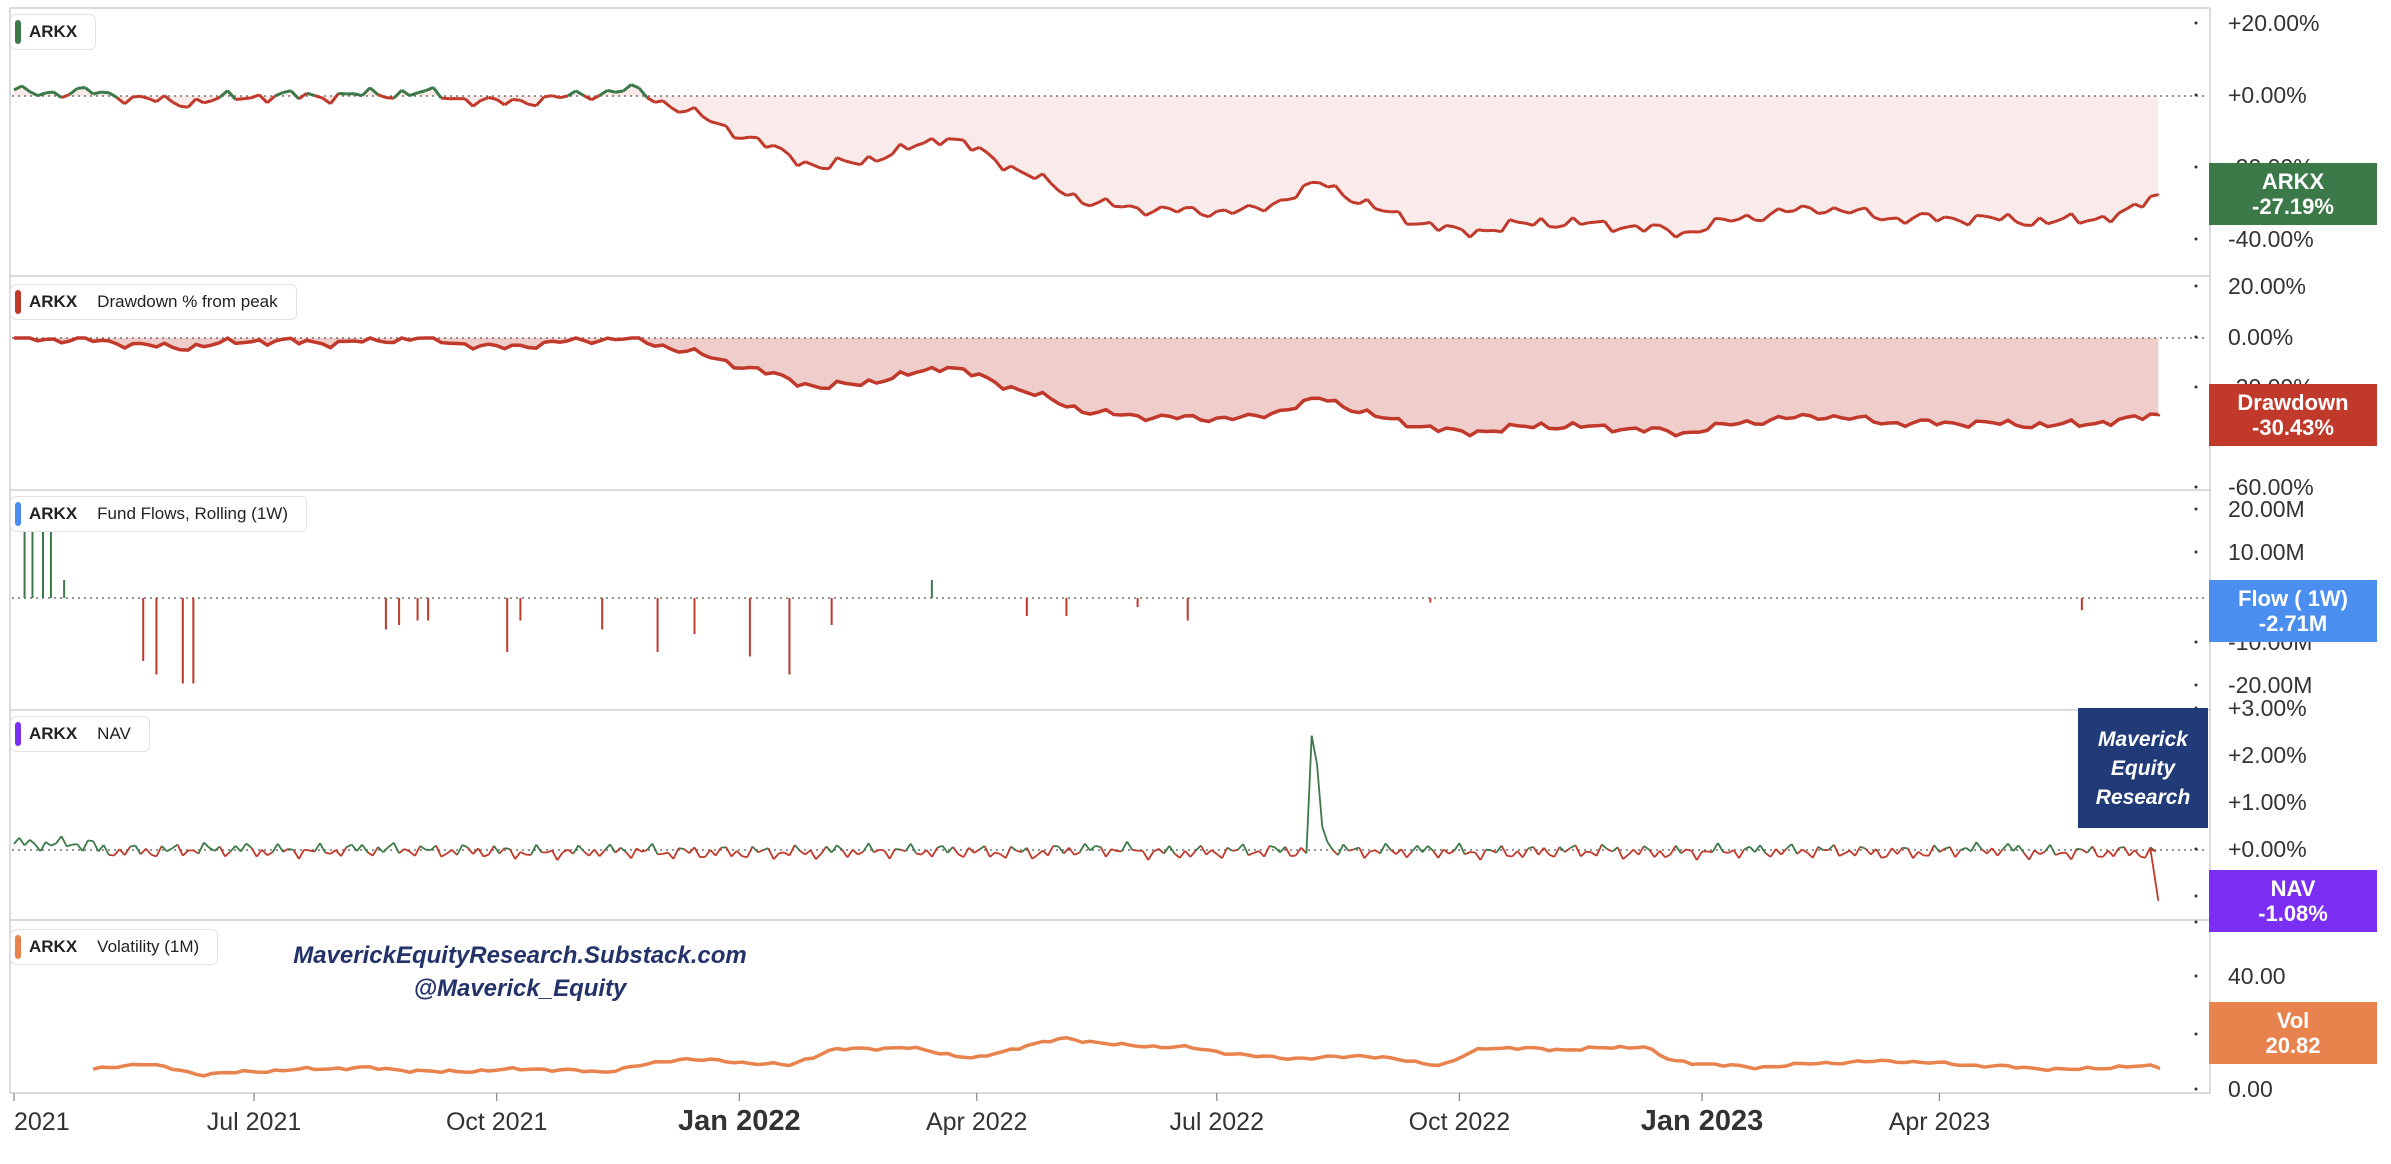 Image resolution: width=2391 pixels, height=1164 pixels. I want to click on tag-vol: Vol 20.82, so click(2293, 1033).